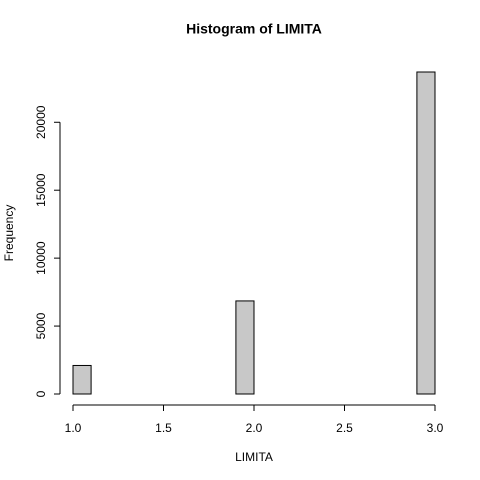 This screenshot has width=480, height=480. I want to click on x-tick-label: 2.5, so click(344, 428).